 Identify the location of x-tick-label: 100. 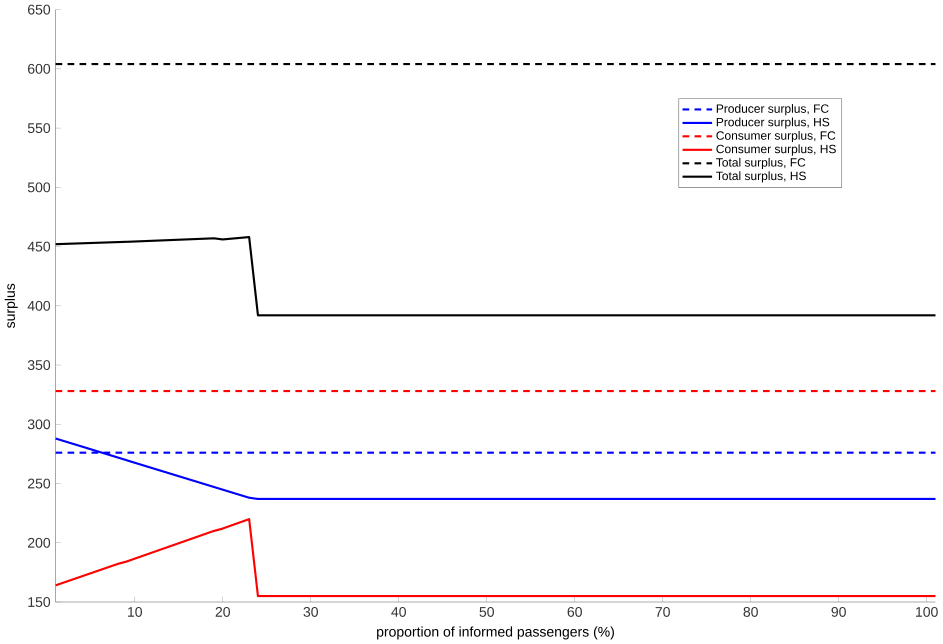
(927, 611).